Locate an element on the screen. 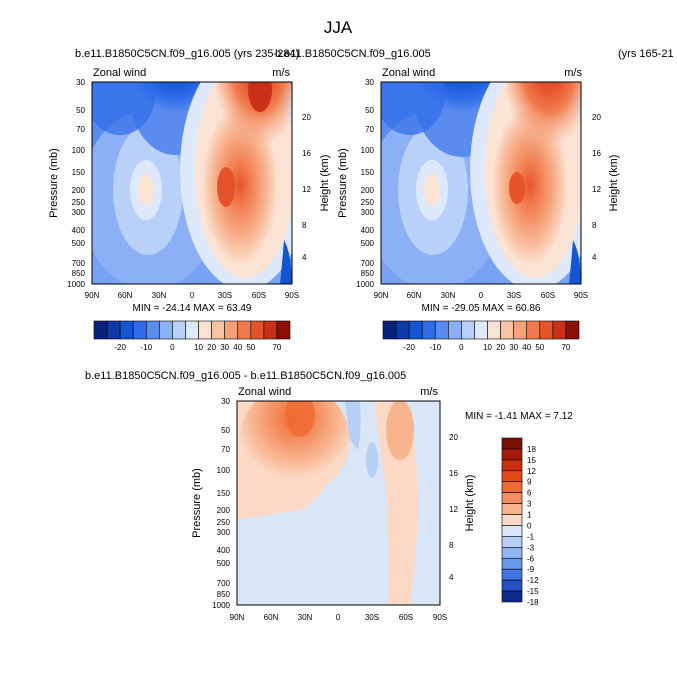  panel-left-y-label-right: Height (km) is located at coordinates (325, 183).